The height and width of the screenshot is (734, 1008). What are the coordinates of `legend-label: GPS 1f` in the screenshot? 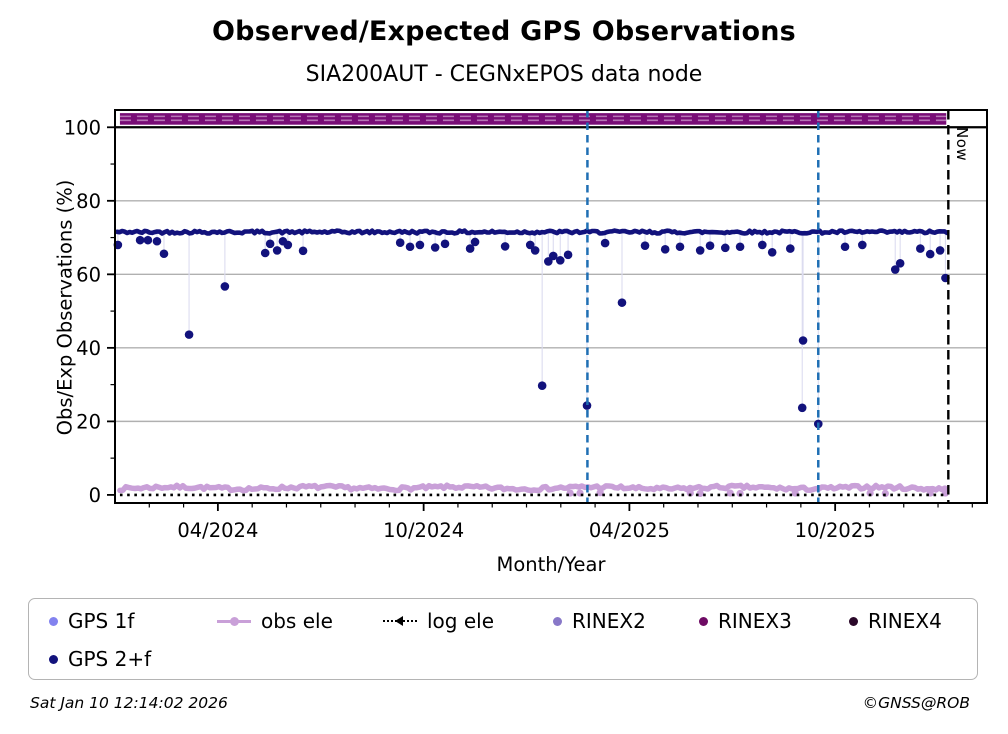 It's located at (101, 621).